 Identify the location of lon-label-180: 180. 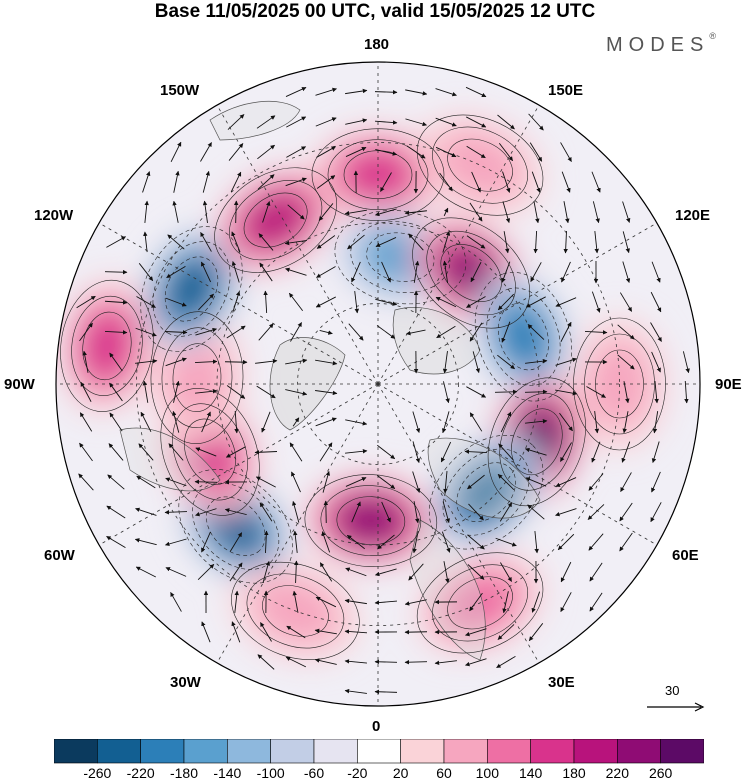
(377, 44).